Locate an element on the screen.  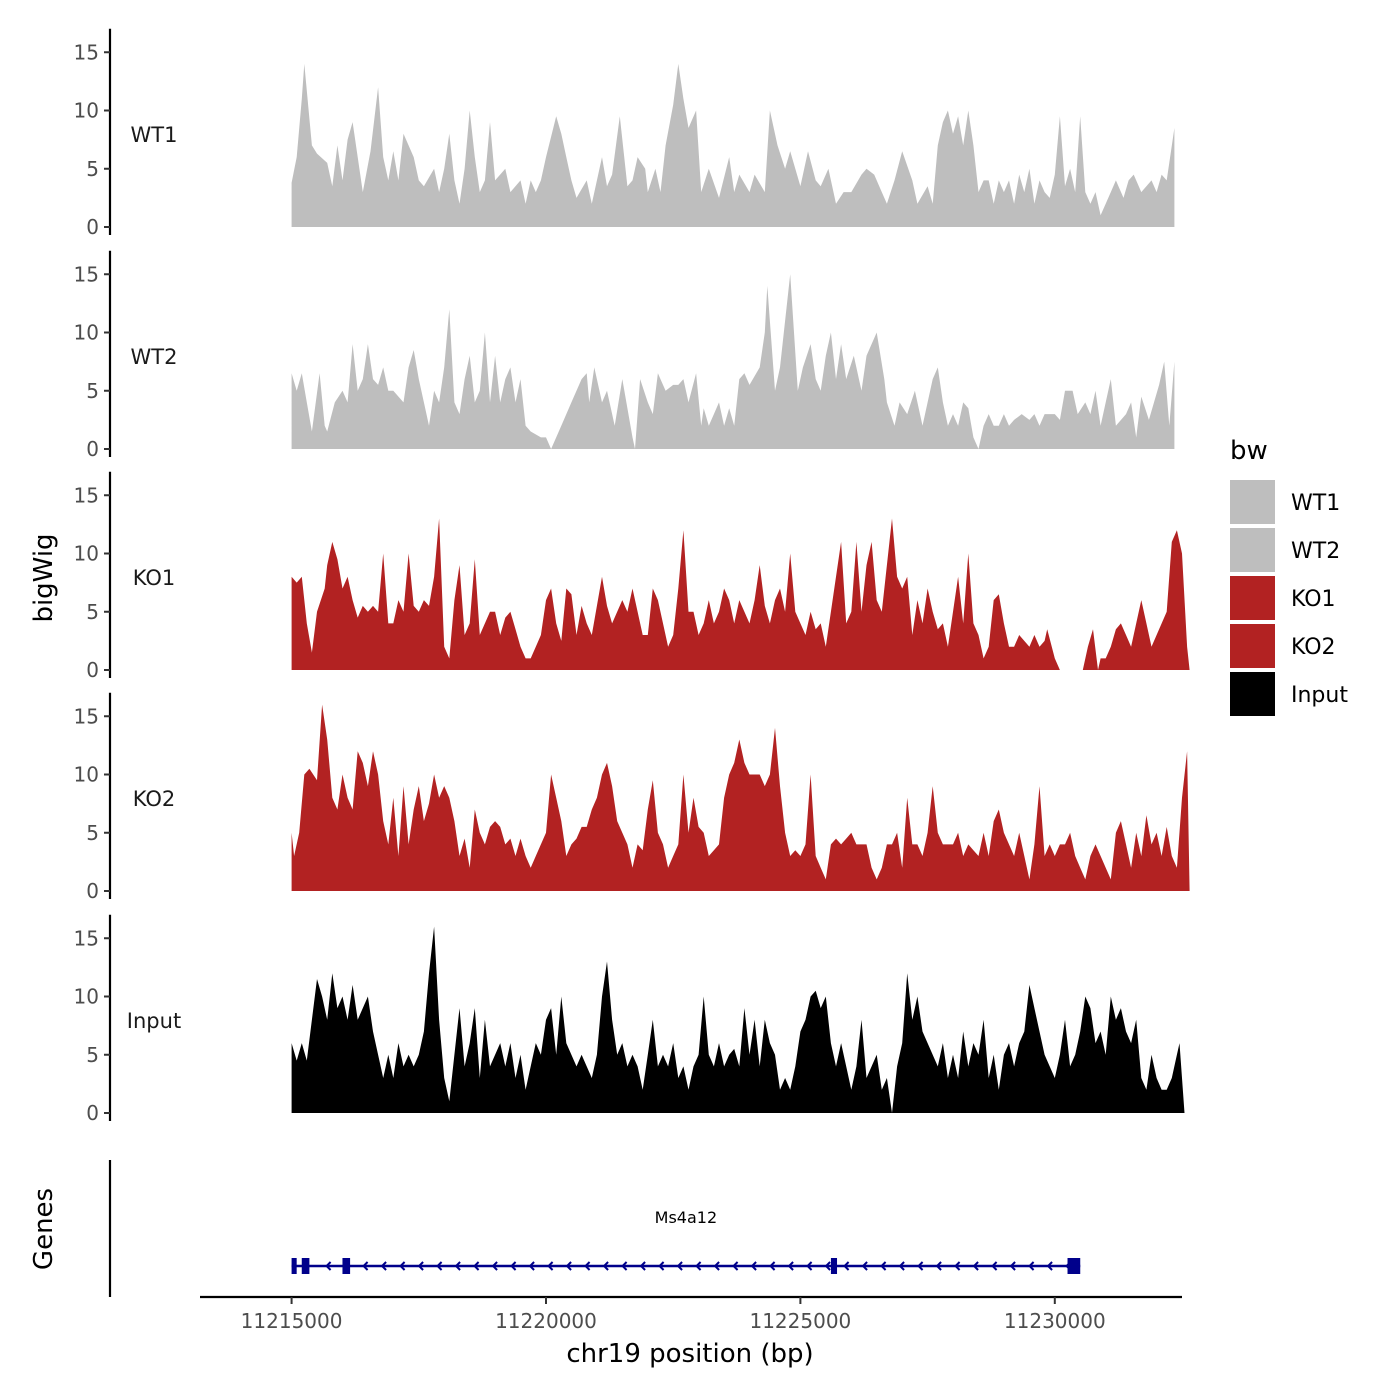
legend: bw WT1 WT2 KO1 KO2 Input is located at coordinates (1289, 576).